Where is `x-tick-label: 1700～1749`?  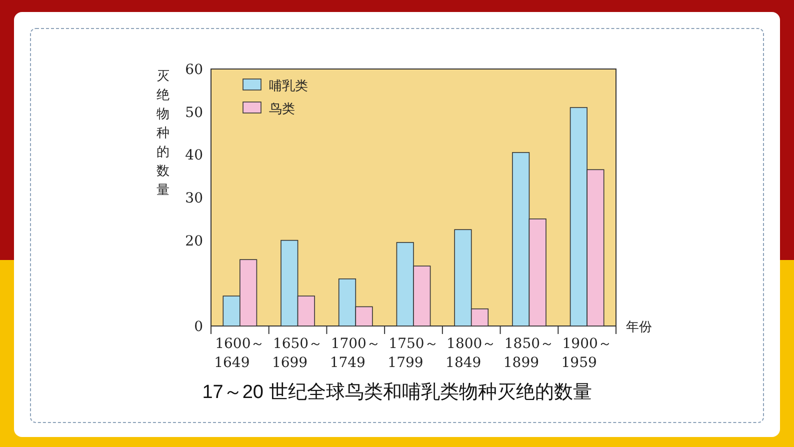
x-tick-label: 1700～1749 is located at coordinates (355, 353).